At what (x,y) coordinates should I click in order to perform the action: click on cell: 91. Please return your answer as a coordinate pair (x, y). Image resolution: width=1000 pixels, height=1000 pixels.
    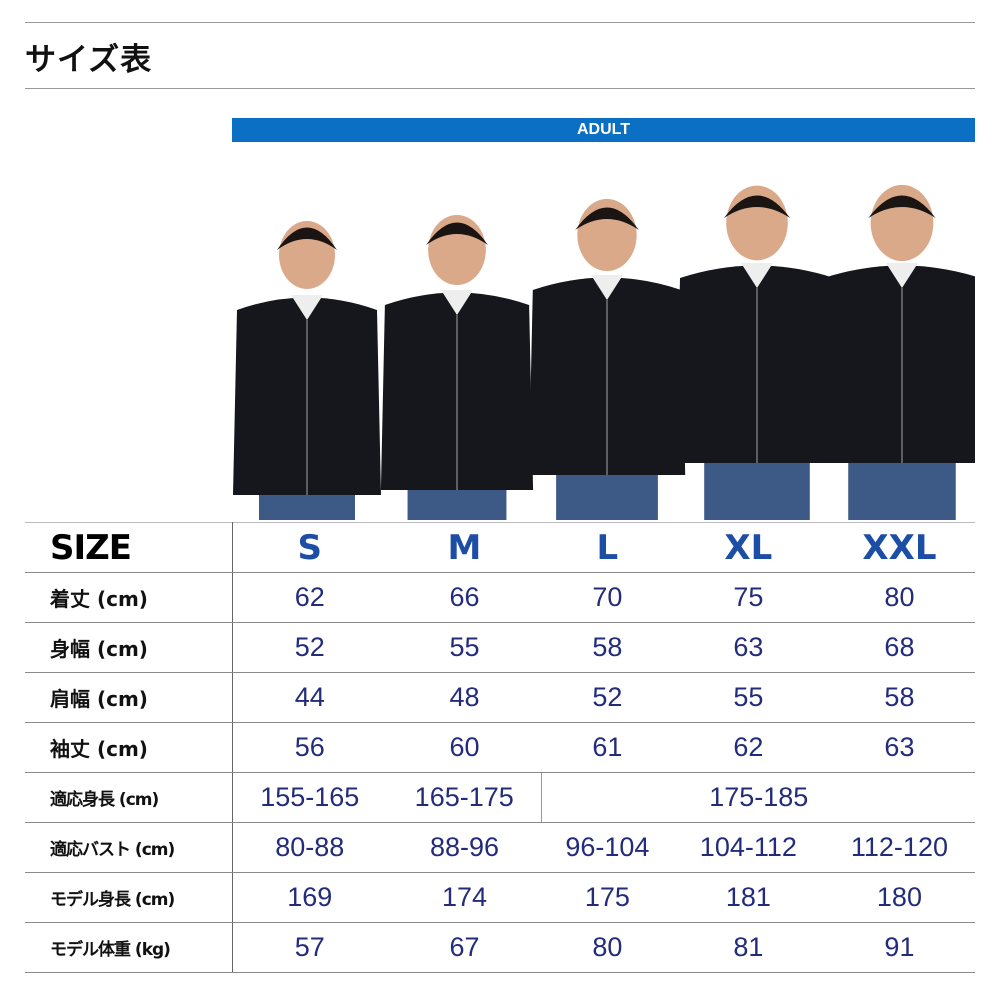
    Looking at the image, I should click on (899, 947).